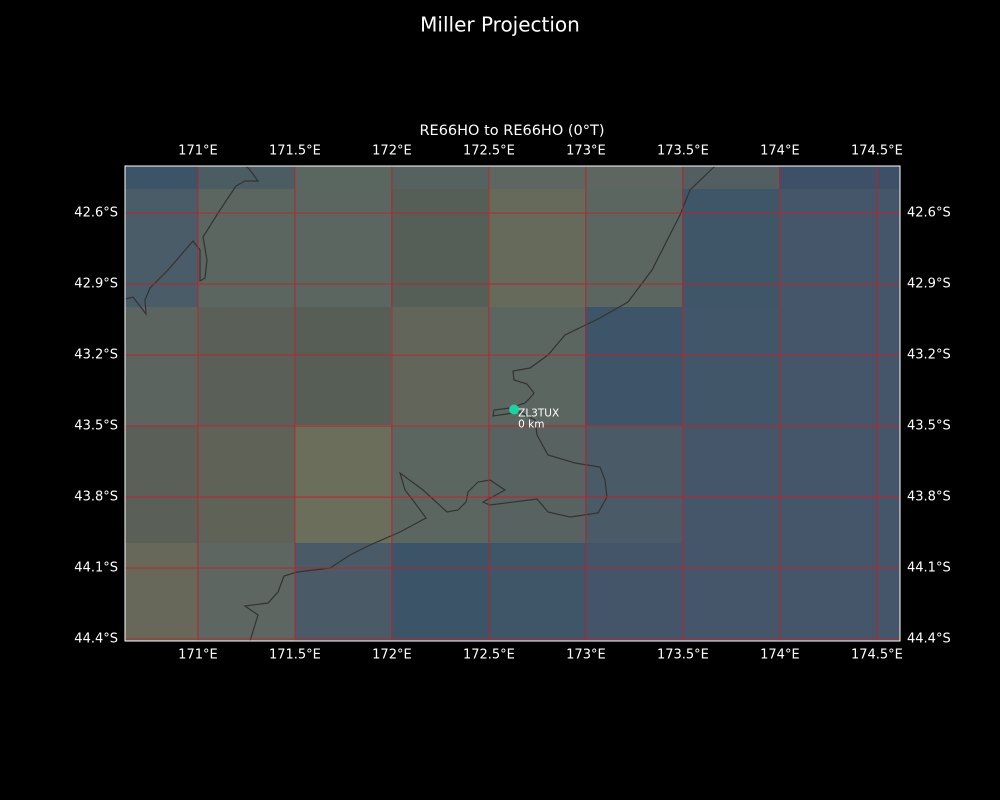 Image resolution: width=1000 pixels, height=800 pixels. Describe the element at coordinates (929, 426) in the screenshot. I see `y-tick-label-right: 43.5°S` at that location.